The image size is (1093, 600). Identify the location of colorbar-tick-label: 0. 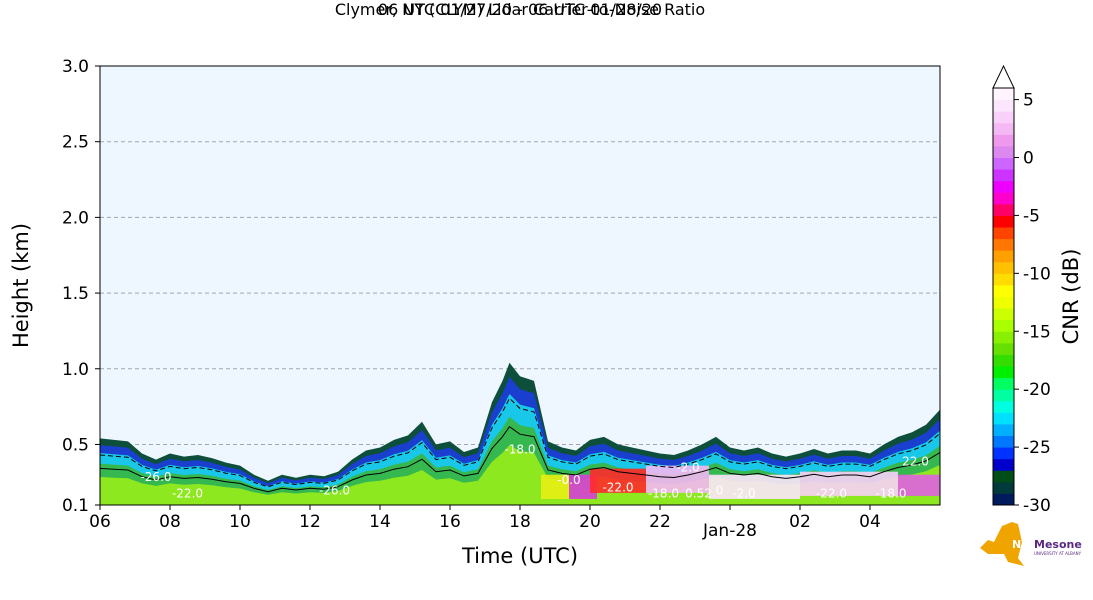
(1028, 159).